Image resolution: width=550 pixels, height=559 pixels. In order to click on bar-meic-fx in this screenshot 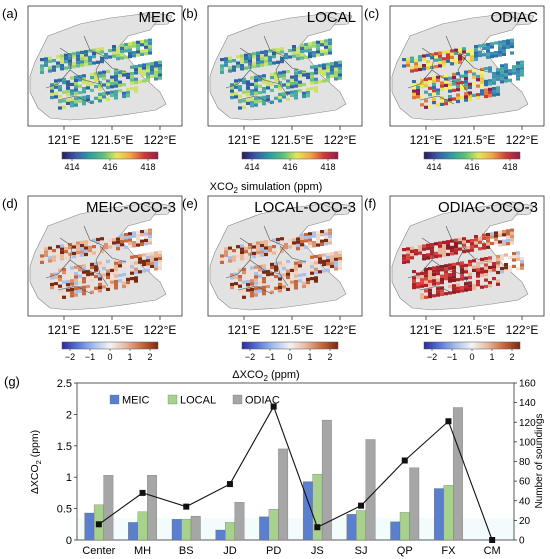, I will do `click(439, 514)`.